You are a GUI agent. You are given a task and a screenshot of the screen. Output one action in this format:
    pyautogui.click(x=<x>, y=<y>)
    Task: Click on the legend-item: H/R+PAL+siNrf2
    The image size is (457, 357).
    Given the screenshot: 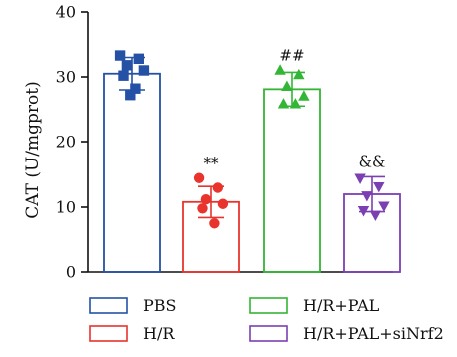 What is the action you would take?
    pyautogui.click(x=346, y=333)
    